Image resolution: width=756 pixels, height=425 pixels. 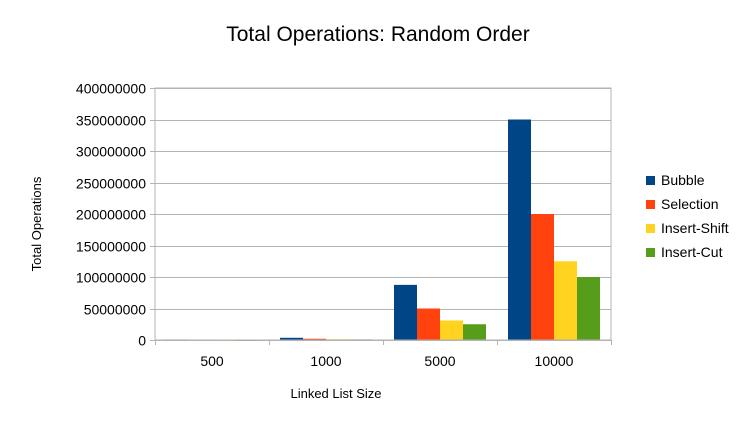 I want to click on legend-label: Insert-Cut, so click(x=692, y=252).